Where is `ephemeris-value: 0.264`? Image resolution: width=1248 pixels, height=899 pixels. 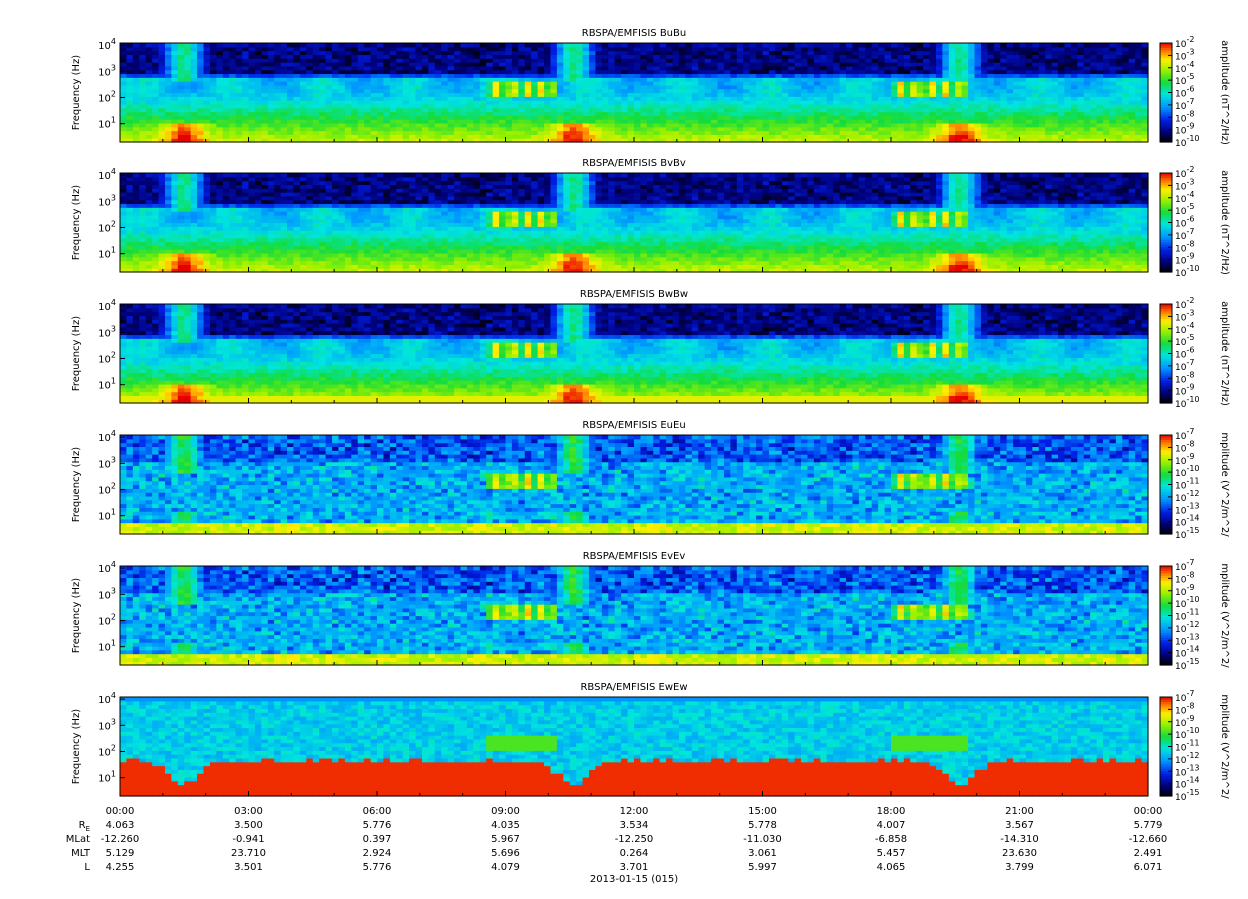 ephemeris-value: 0.264 is located at coordinates (634, 853).